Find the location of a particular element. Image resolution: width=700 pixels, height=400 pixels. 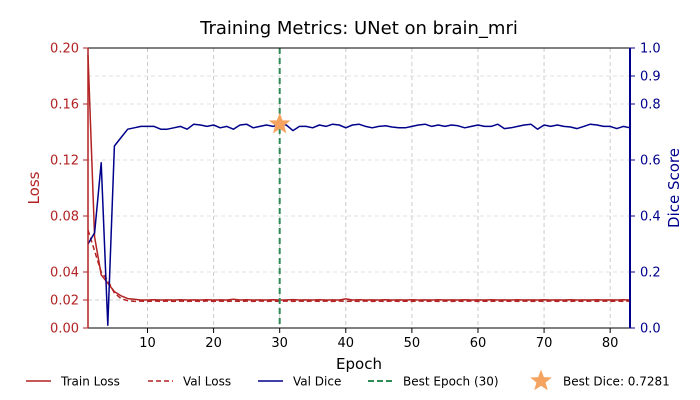

left-y-tick-label-0: 0.00 is located at coordinates (64, 329).